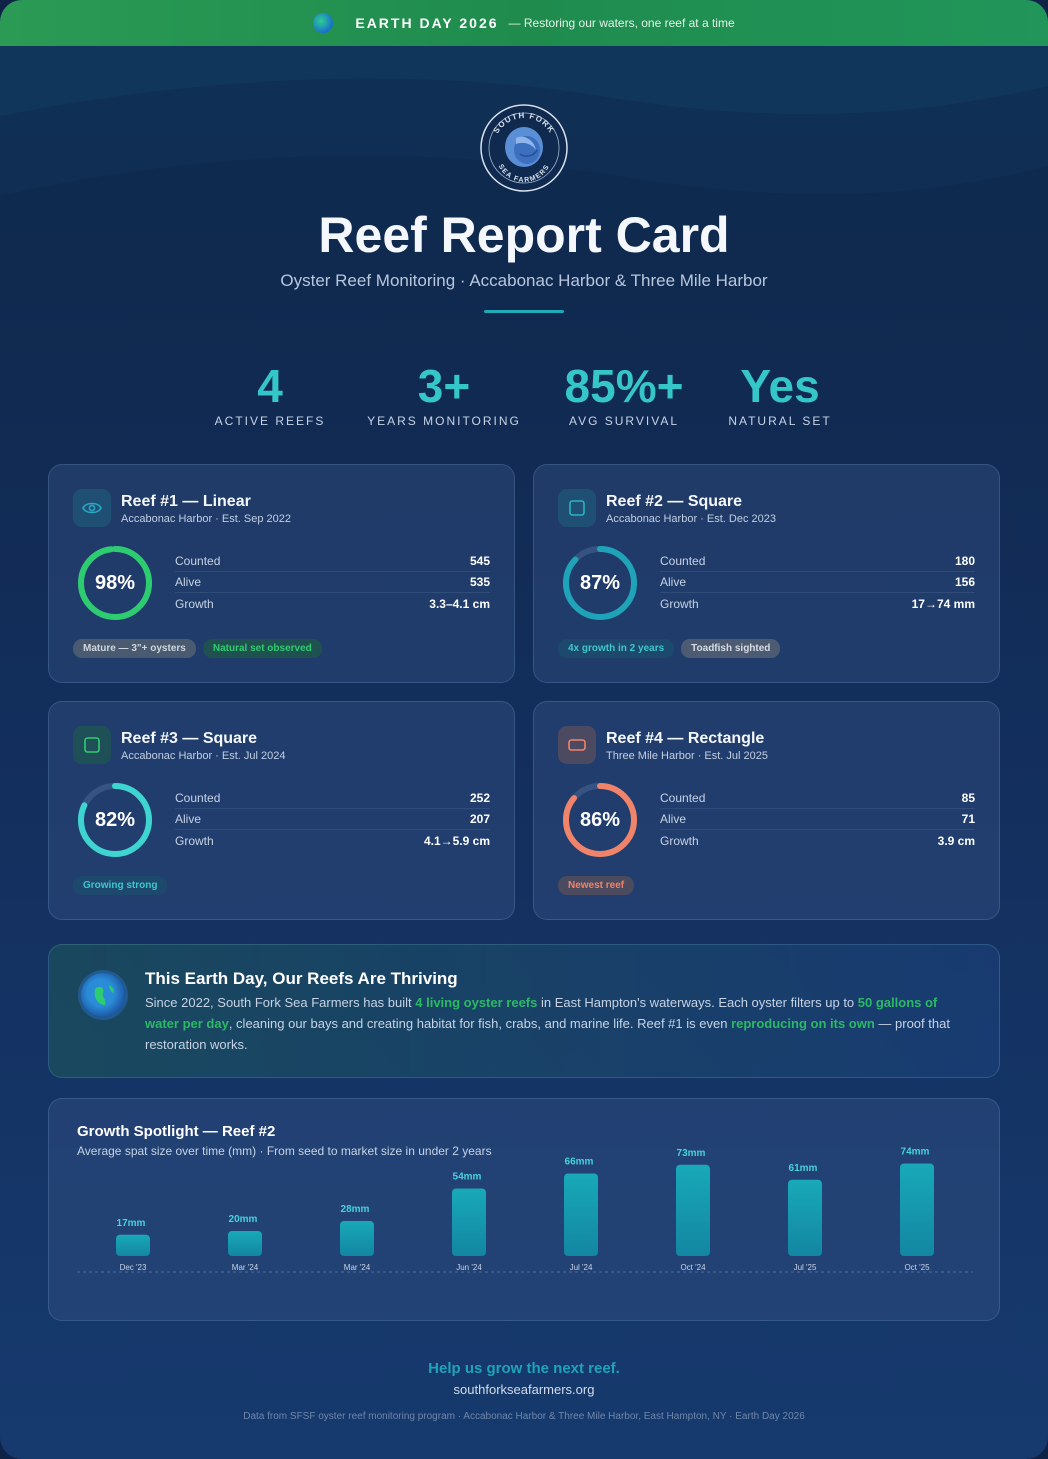 This screenshot has width=1048, height=1459. I want to click on reef-stats: Counted 252 Alive 207 Growth 4.1→5.9 cm, so click(332, 819).